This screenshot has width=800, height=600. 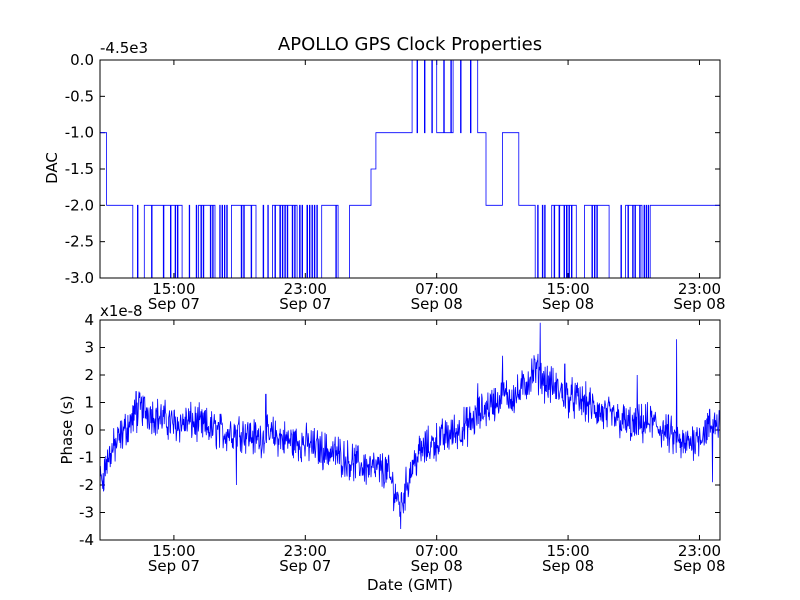 I want to click on y-tick-label: -1, so click(x=86, y=458).